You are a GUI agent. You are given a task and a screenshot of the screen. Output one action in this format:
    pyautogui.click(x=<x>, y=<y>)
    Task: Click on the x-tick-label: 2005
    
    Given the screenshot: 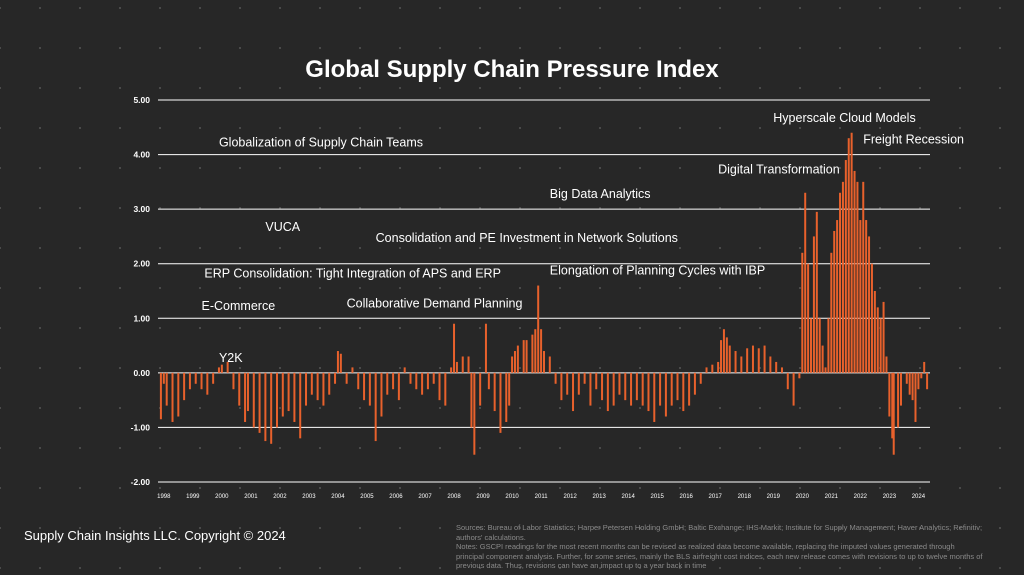 What is the action you would take?
    pyautogui.click(x=367, y=497)
    